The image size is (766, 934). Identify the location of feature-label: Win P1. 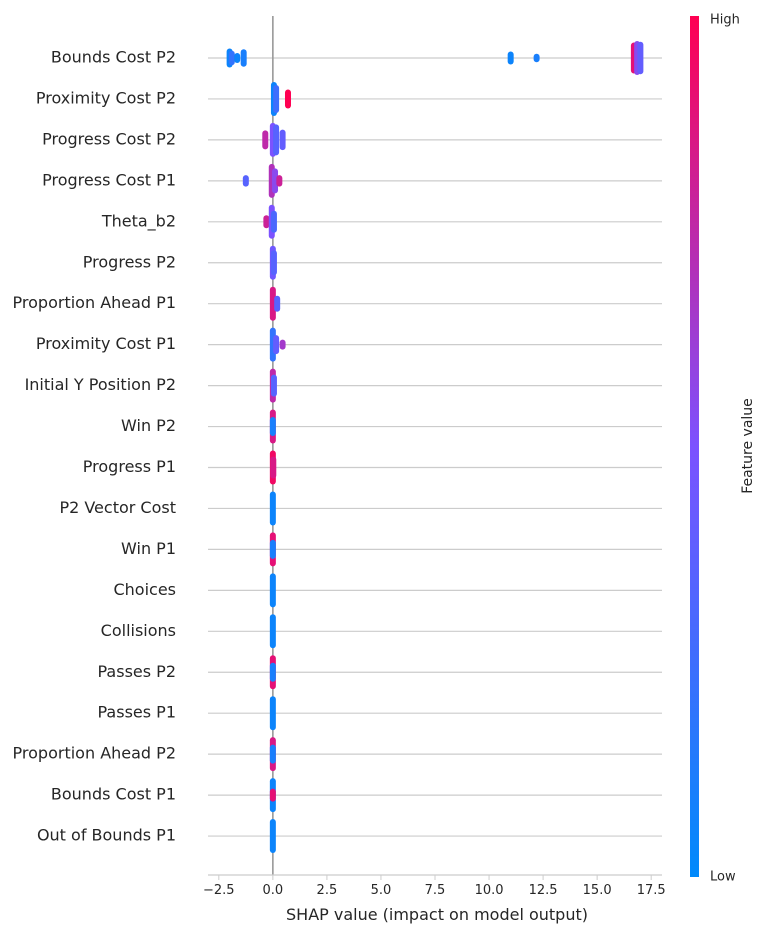
(148, 548).